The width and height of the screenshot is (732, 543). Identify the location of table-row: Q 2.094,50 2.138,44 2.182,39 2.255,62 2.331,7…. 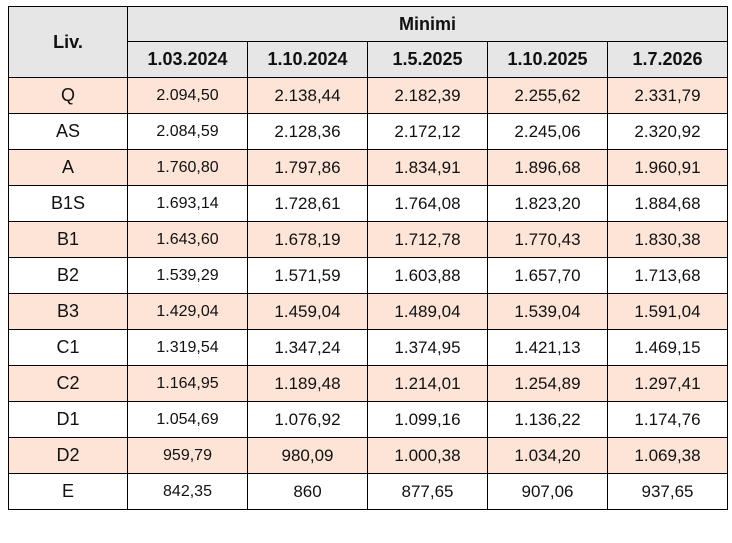
(368, 95).